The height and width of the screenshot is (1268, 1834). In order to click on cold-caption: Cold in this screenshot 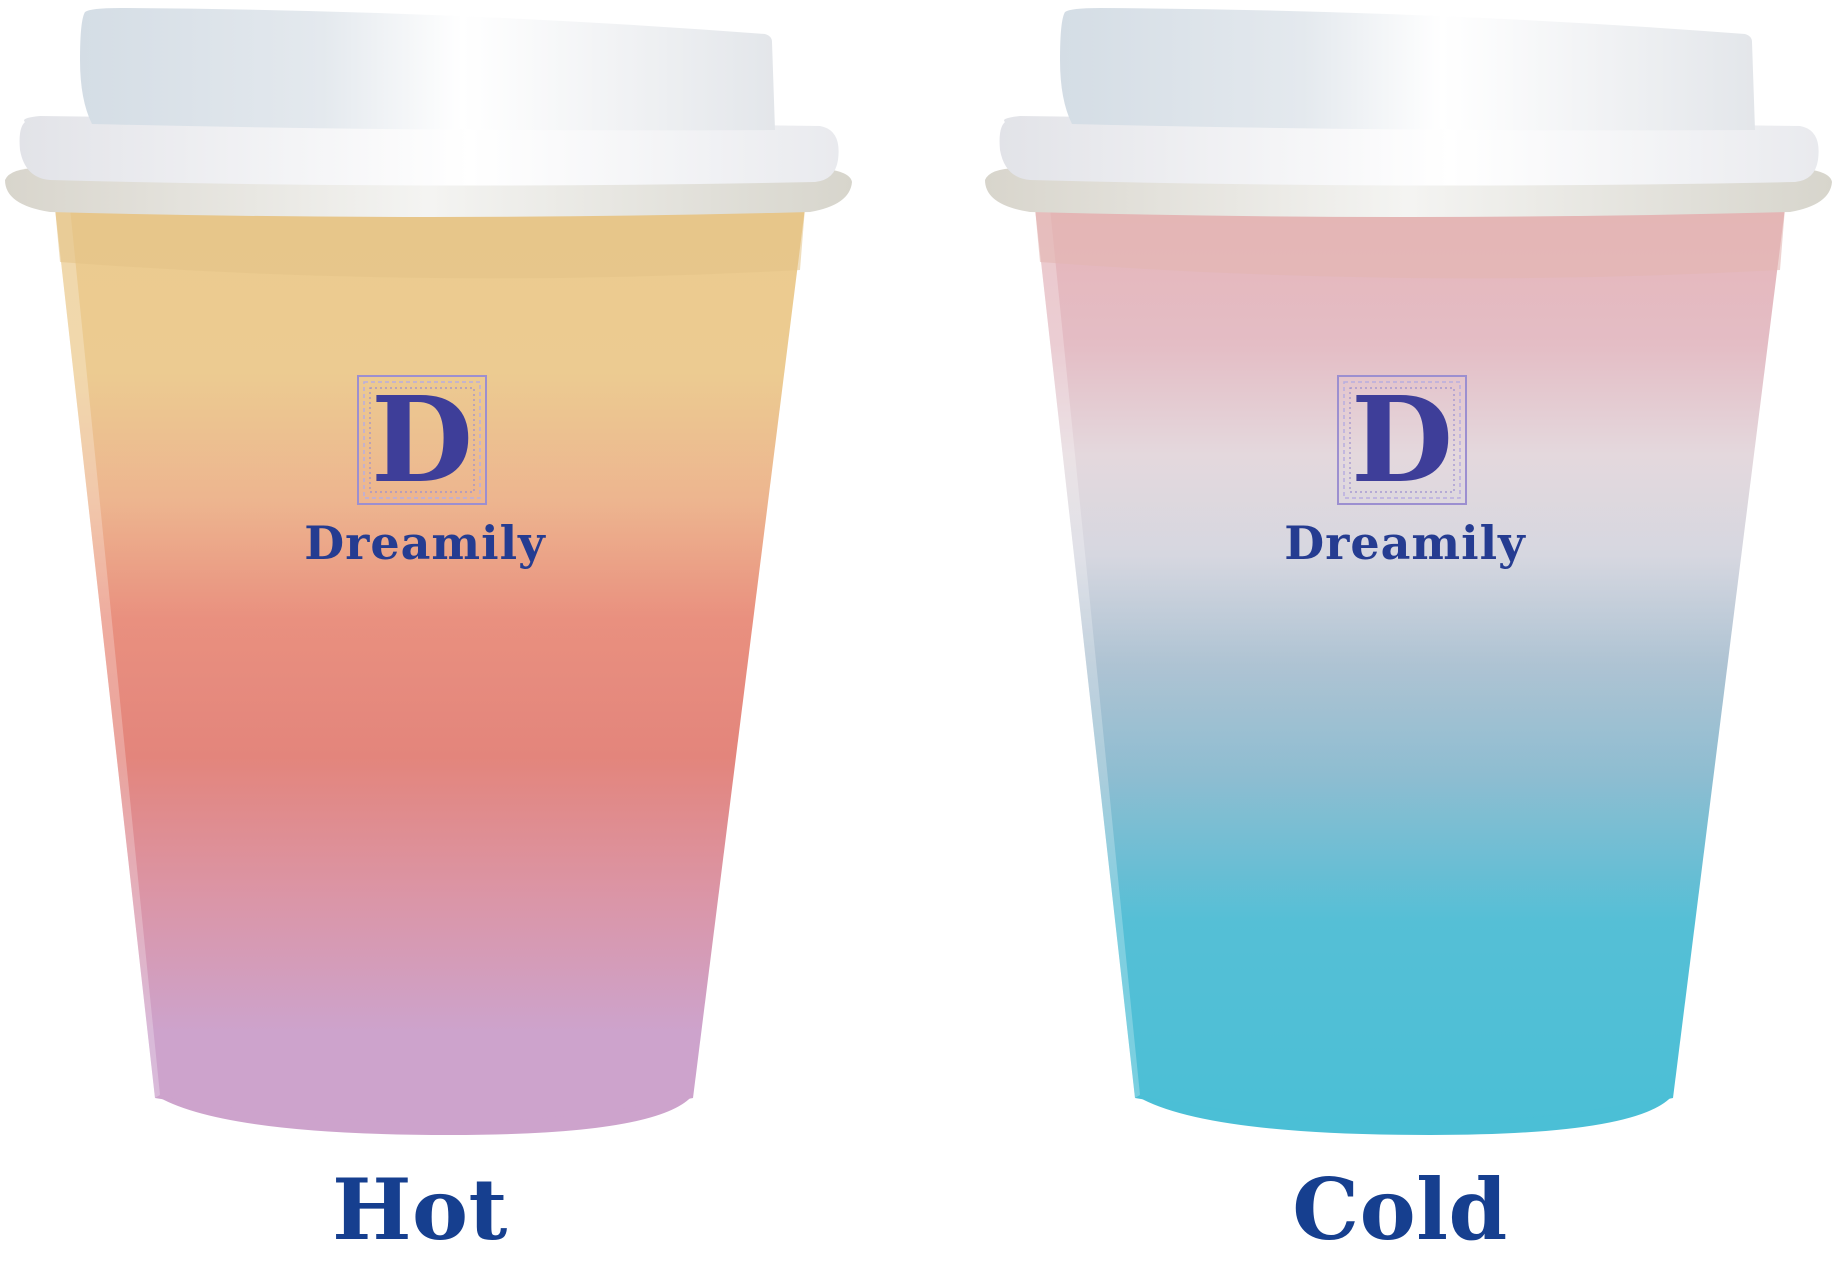, I will do `click(1400, 1209)`.